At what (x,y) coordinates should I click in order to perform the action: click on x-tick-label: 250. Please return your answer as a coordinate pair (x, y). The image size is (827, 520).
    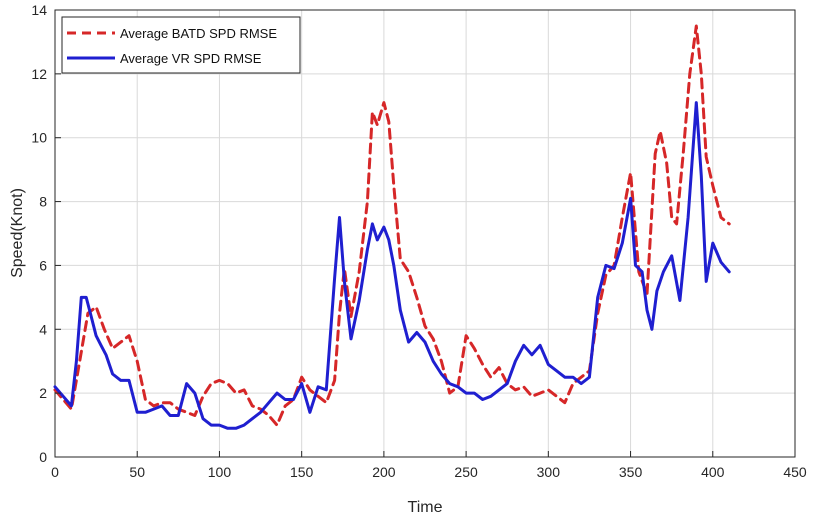
    Looking at the image, I should click on (466, 472).